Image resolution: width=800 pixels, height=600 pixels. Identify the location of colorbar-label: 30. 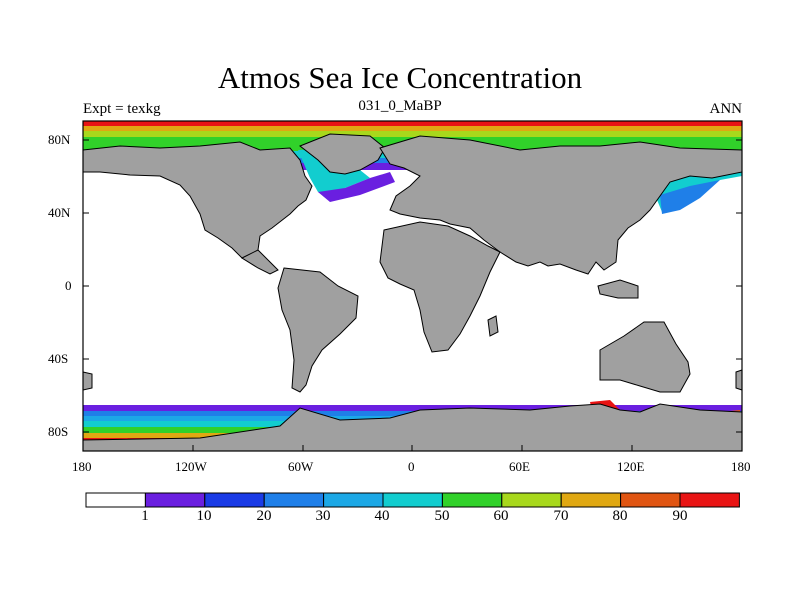
(323, 516).